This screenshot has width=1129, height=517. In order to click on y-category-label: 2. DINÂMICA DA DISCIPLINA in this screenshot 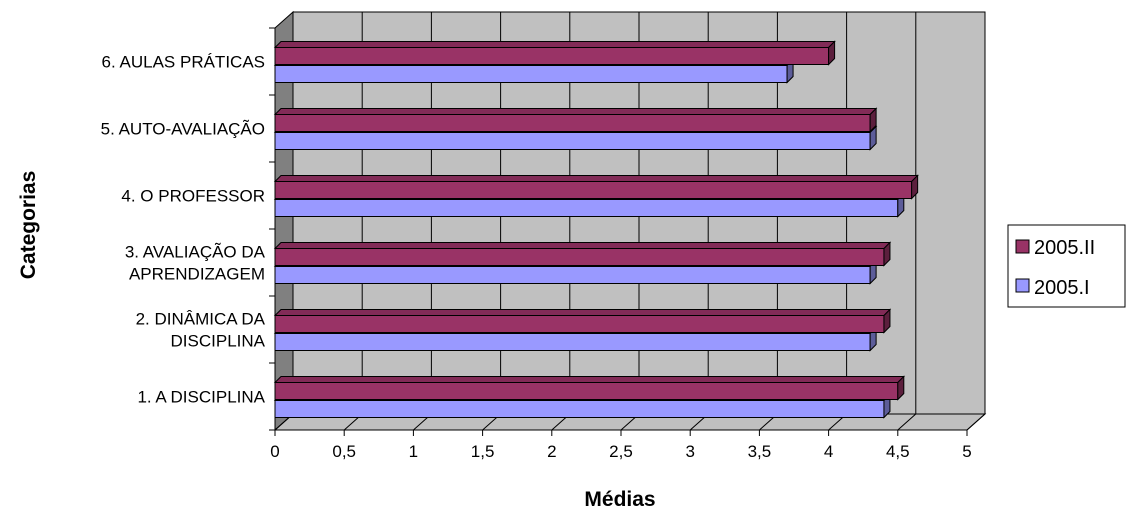, I will do `click(201, 330)`.